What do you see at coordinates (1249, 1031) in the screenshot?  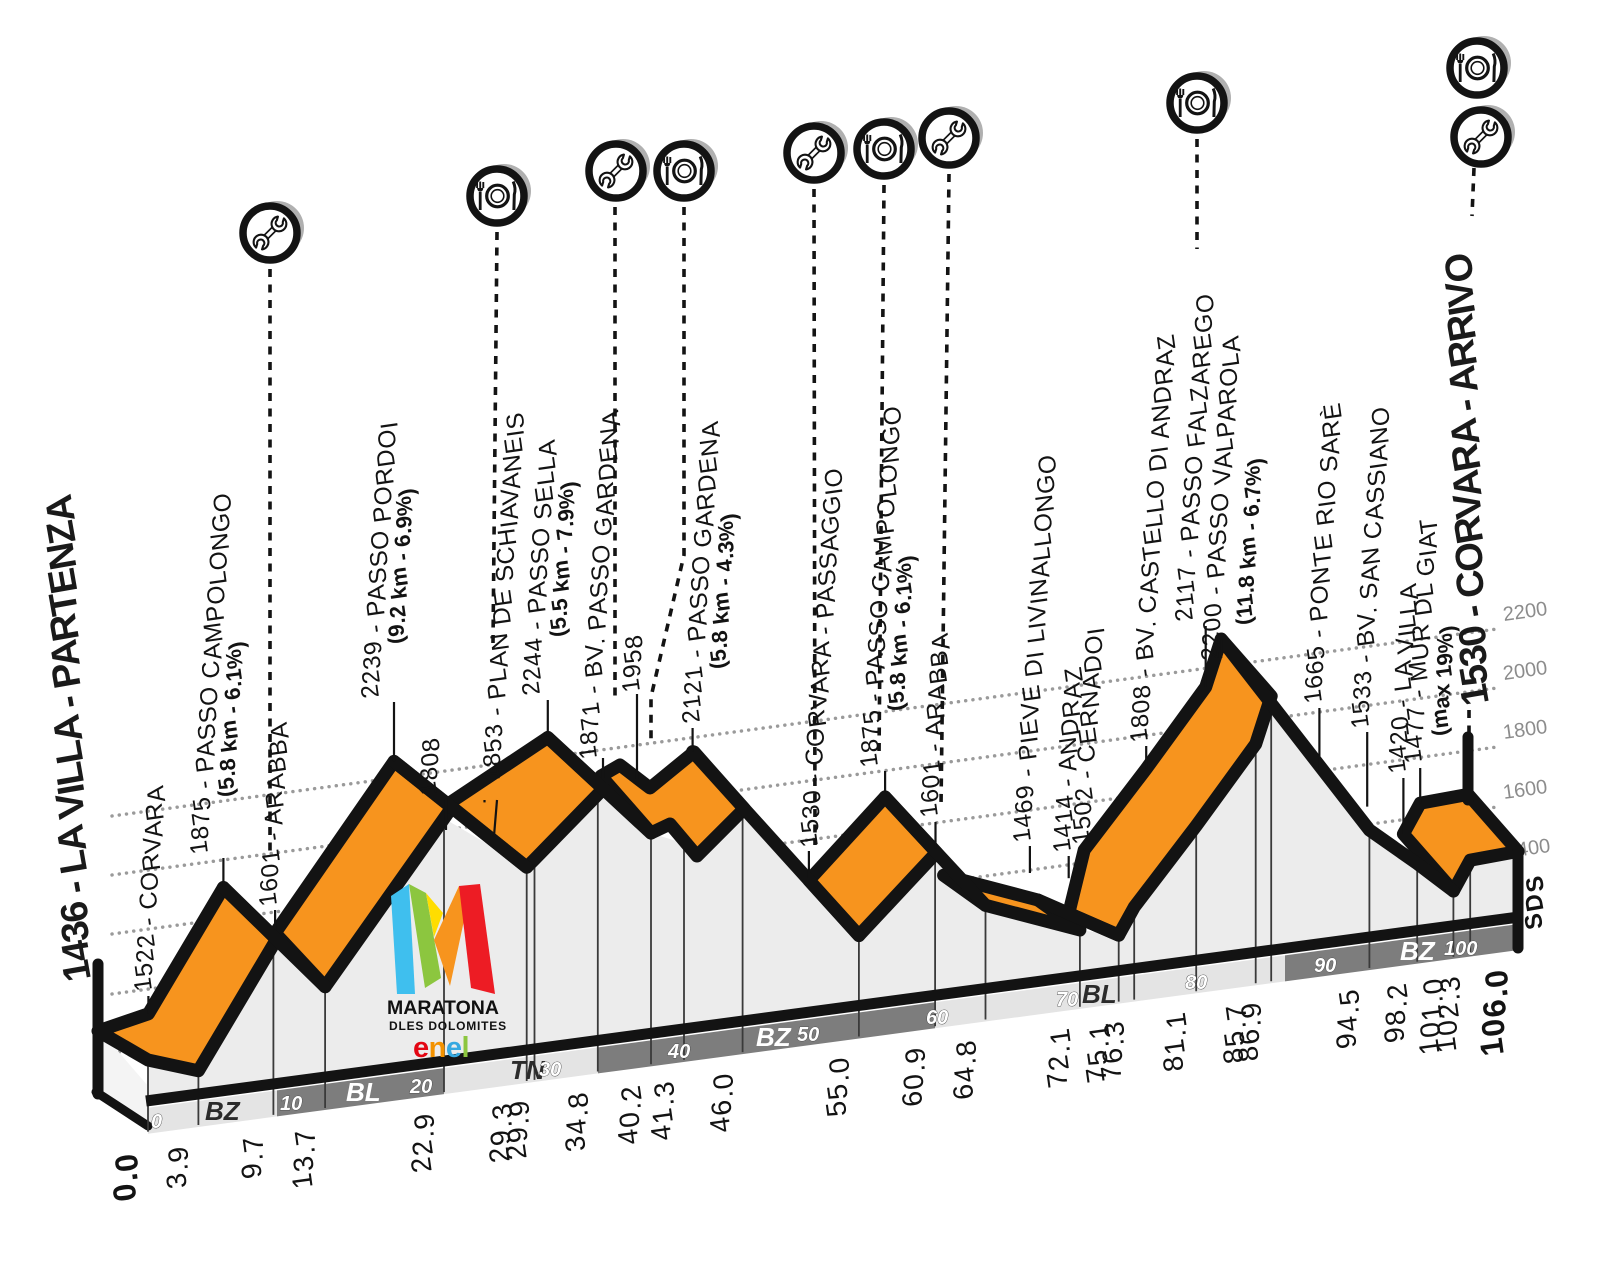 I see `svg-text: 86.9` at bounding box center [1249, 1031].